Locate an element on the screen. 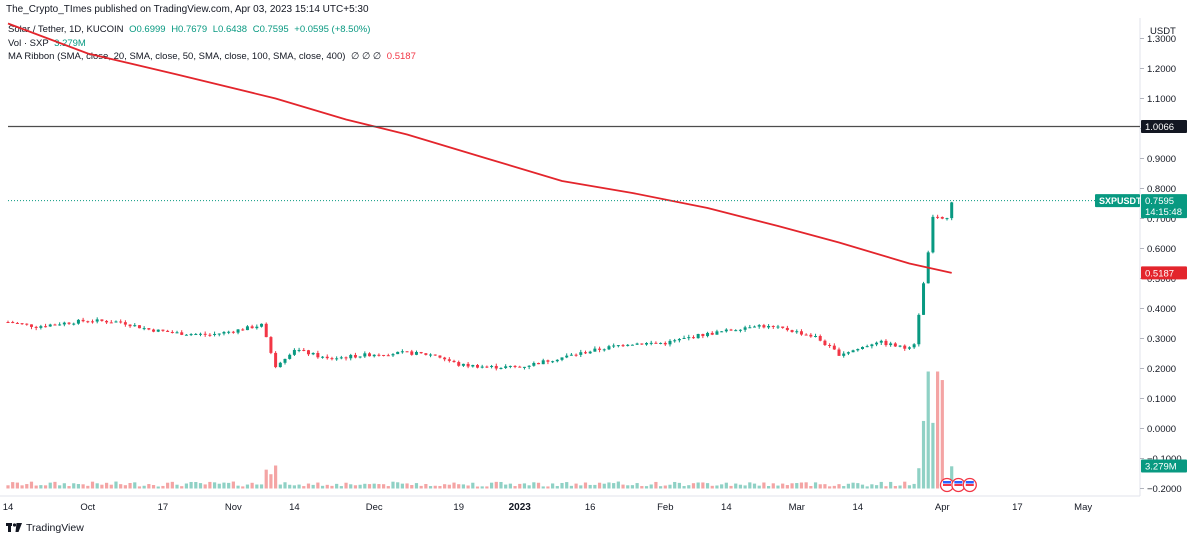 This screenshot has height=542, width=1200. tradingview-logo-icon is located at coordinates (14, 527).